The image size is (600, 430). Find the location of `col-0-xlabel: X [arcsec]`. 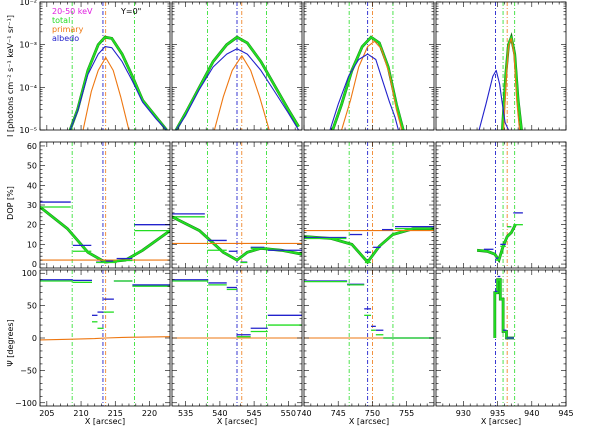

col-0-xlabel: X [arcsec] is located at coordinates (105, 421).